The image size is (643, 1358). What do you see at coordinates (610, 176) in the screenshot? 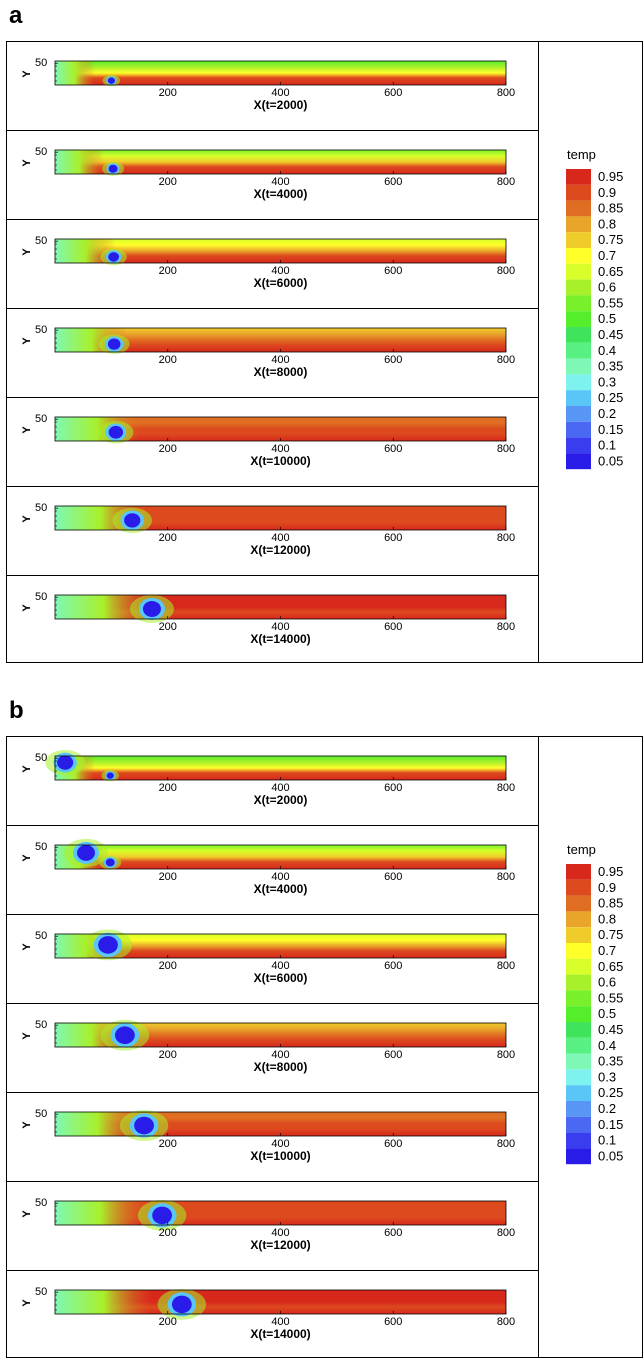
I see `legend-label: 0.95` at bounding box center [610, 176].